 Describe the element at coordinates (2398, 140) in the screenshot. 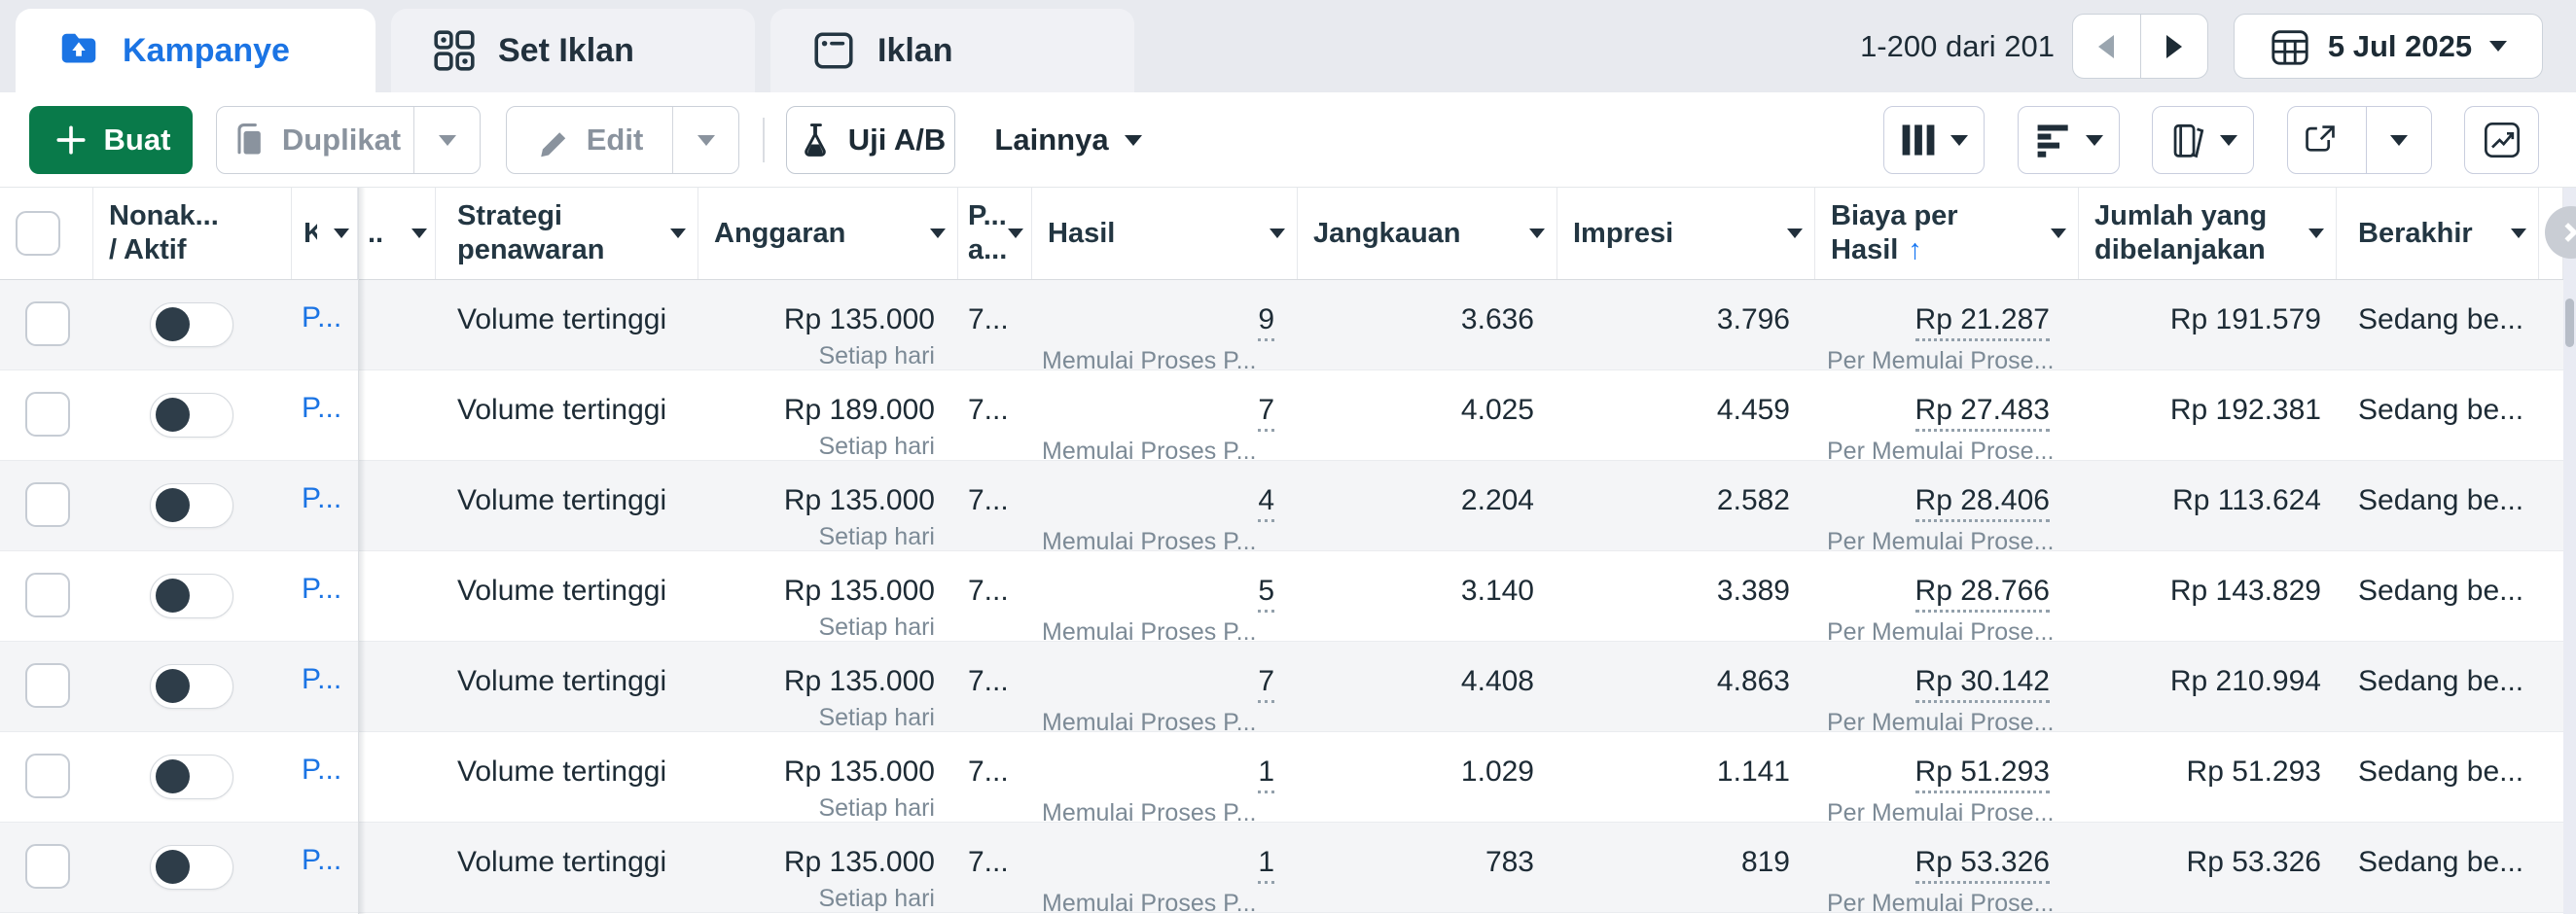

I see `export-menu-button` at that location.